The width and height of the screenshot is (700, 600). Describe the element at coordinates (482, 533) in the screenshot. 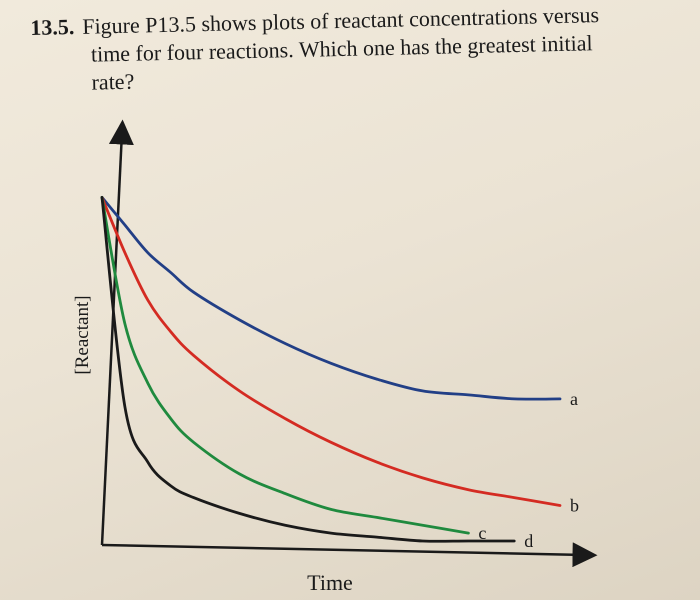

I see `series-c-label: c` at that location.